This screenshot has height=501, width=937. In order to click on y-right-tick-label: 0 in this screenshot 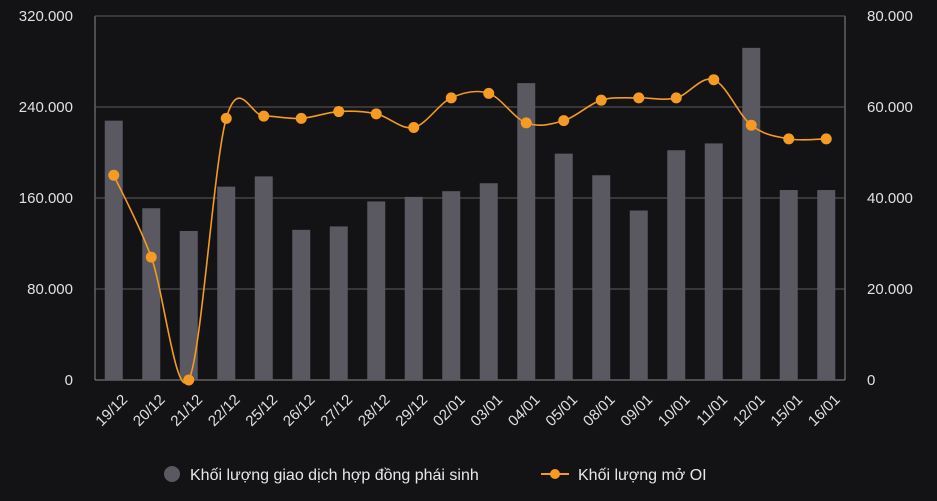, I will do `click(871, 380)`.